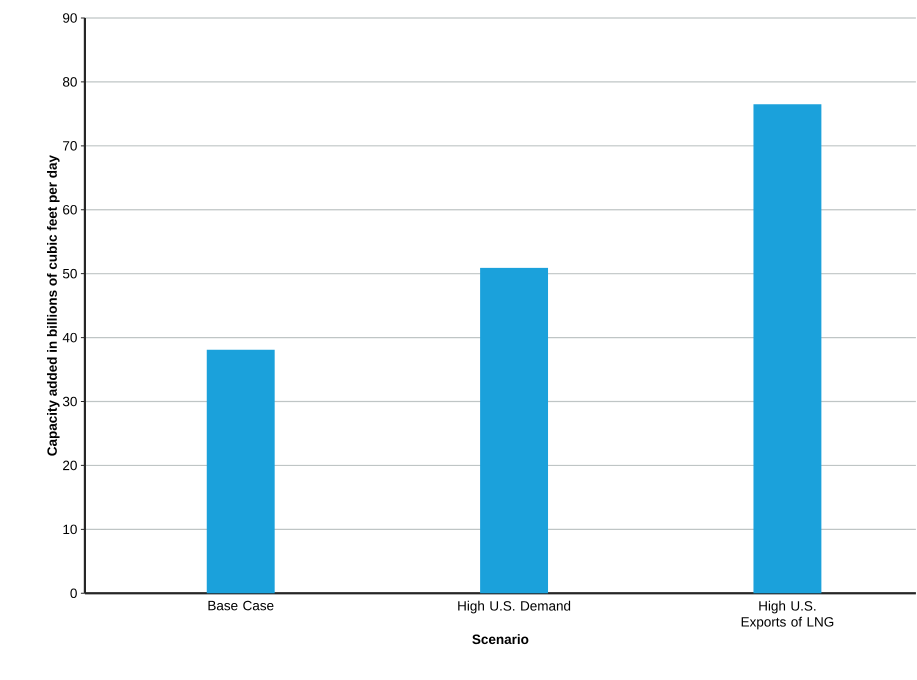 The width and height of the screenshot is (917, 680). I want to click on y-tick-label: 0, so click(73, 593).